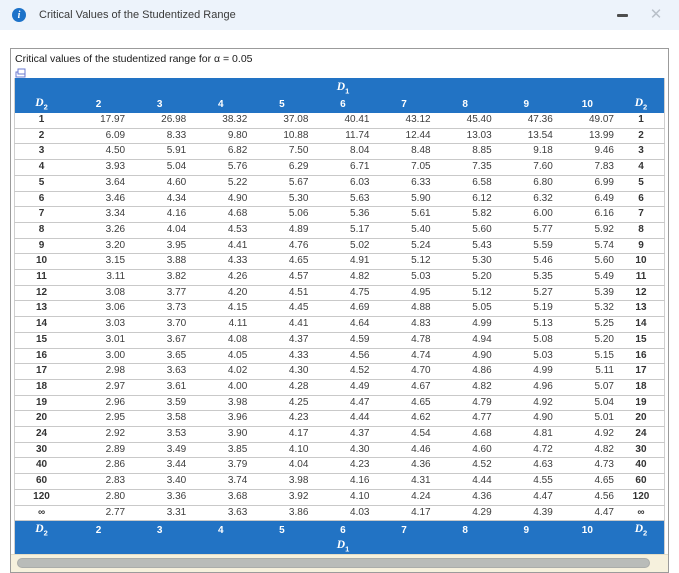  What do you see at coordinates (282, 121) in the screenshot?
I see `table-cell: 37.08` at bounding box center [282, 121].